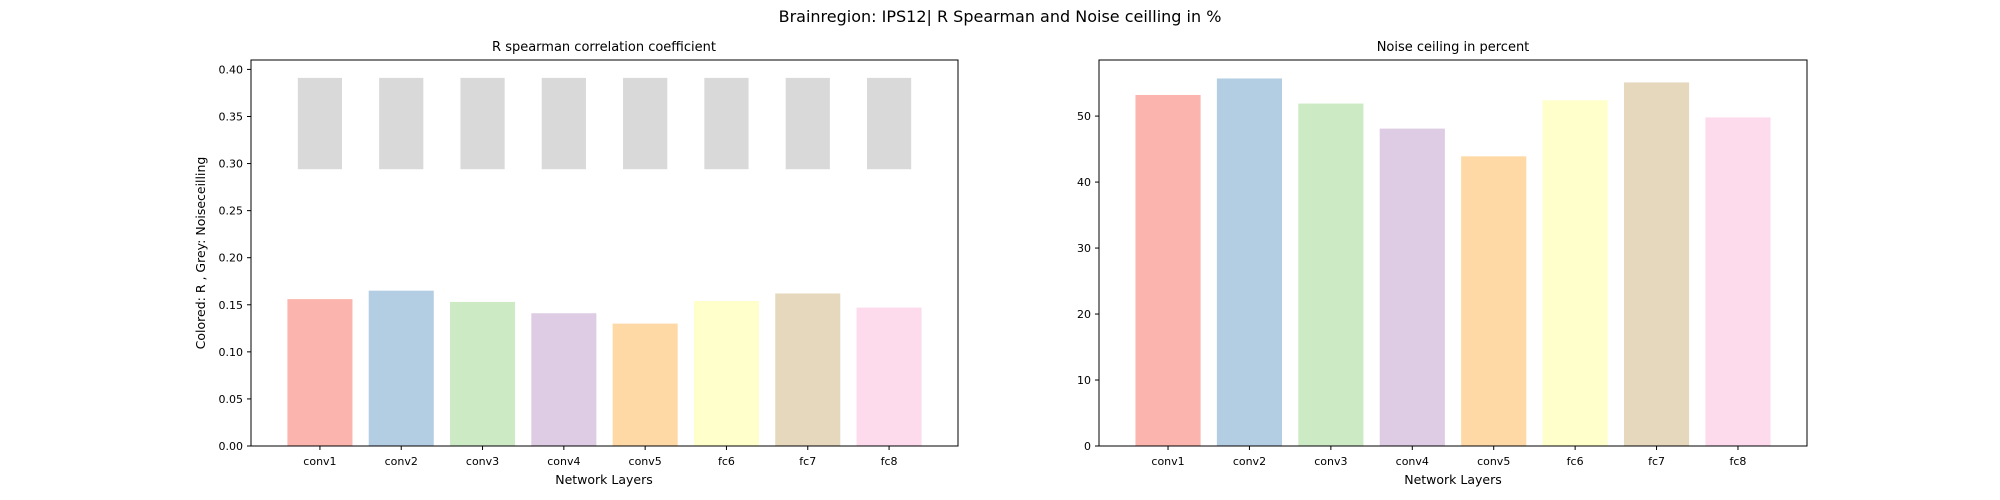  Describe the element at coordinates (645, 123) in the screenshot. I see `left-noise-bar-conv5` at that location.